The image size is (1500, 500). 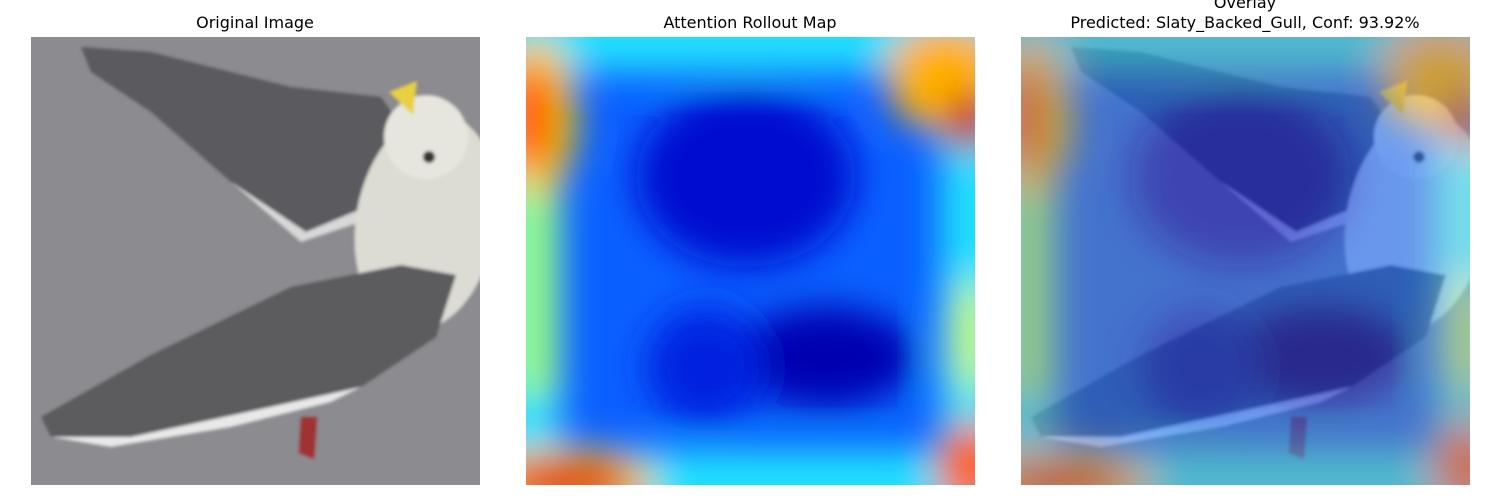 What do you see at coordinates (1245, 6) in the screenshot?
I see `panel-title: Overlay` at bounding box center [1245, 6].